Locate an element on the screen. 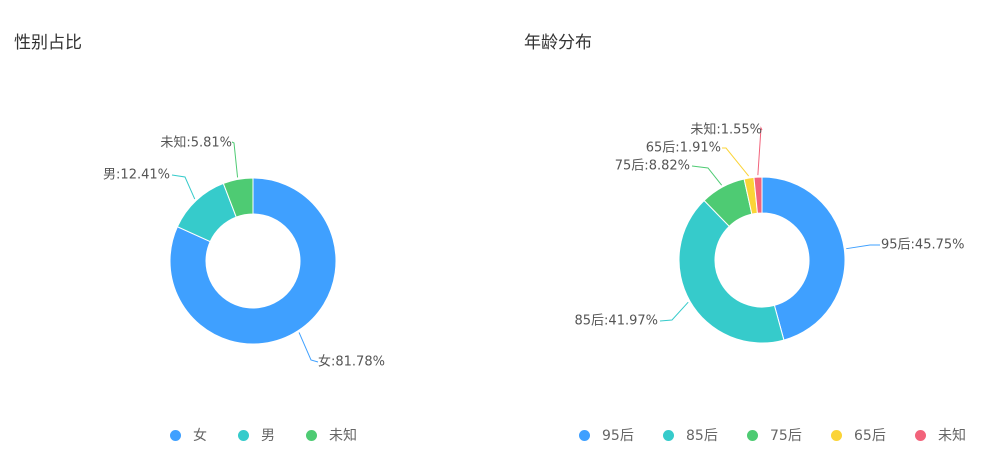 The width and height of the screenshot is (997, 460). label-line-85后 is located at coordinates (674, 311).